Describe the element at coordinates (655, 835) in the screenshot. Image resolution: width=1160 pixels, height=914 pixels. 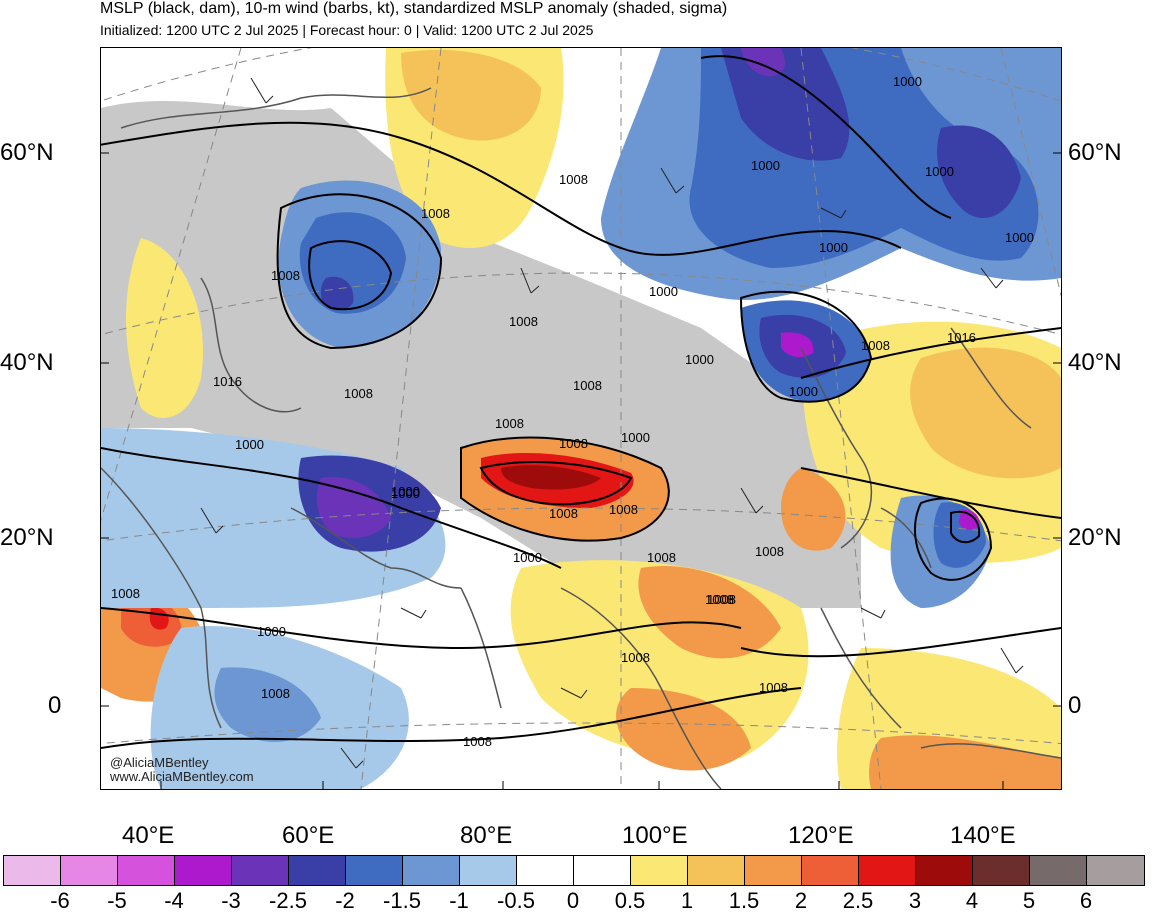
I see `lon-label: 100°E` at that location.